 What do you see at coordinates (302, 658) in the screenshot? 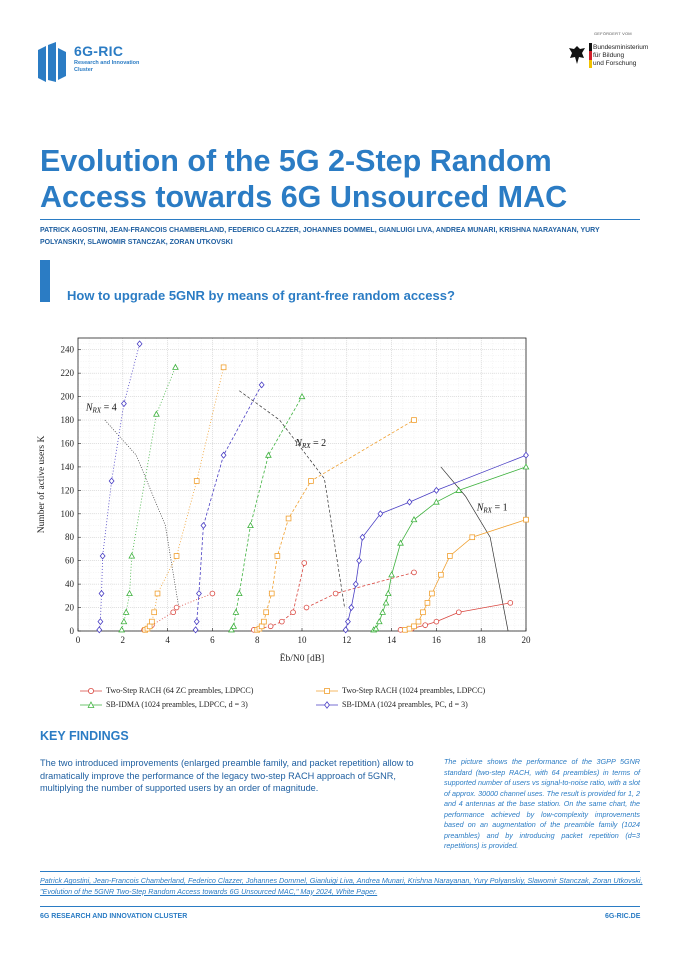
I see `x-axis-label: Ēb/N0 [dB]` at bounding box center [302, 658].